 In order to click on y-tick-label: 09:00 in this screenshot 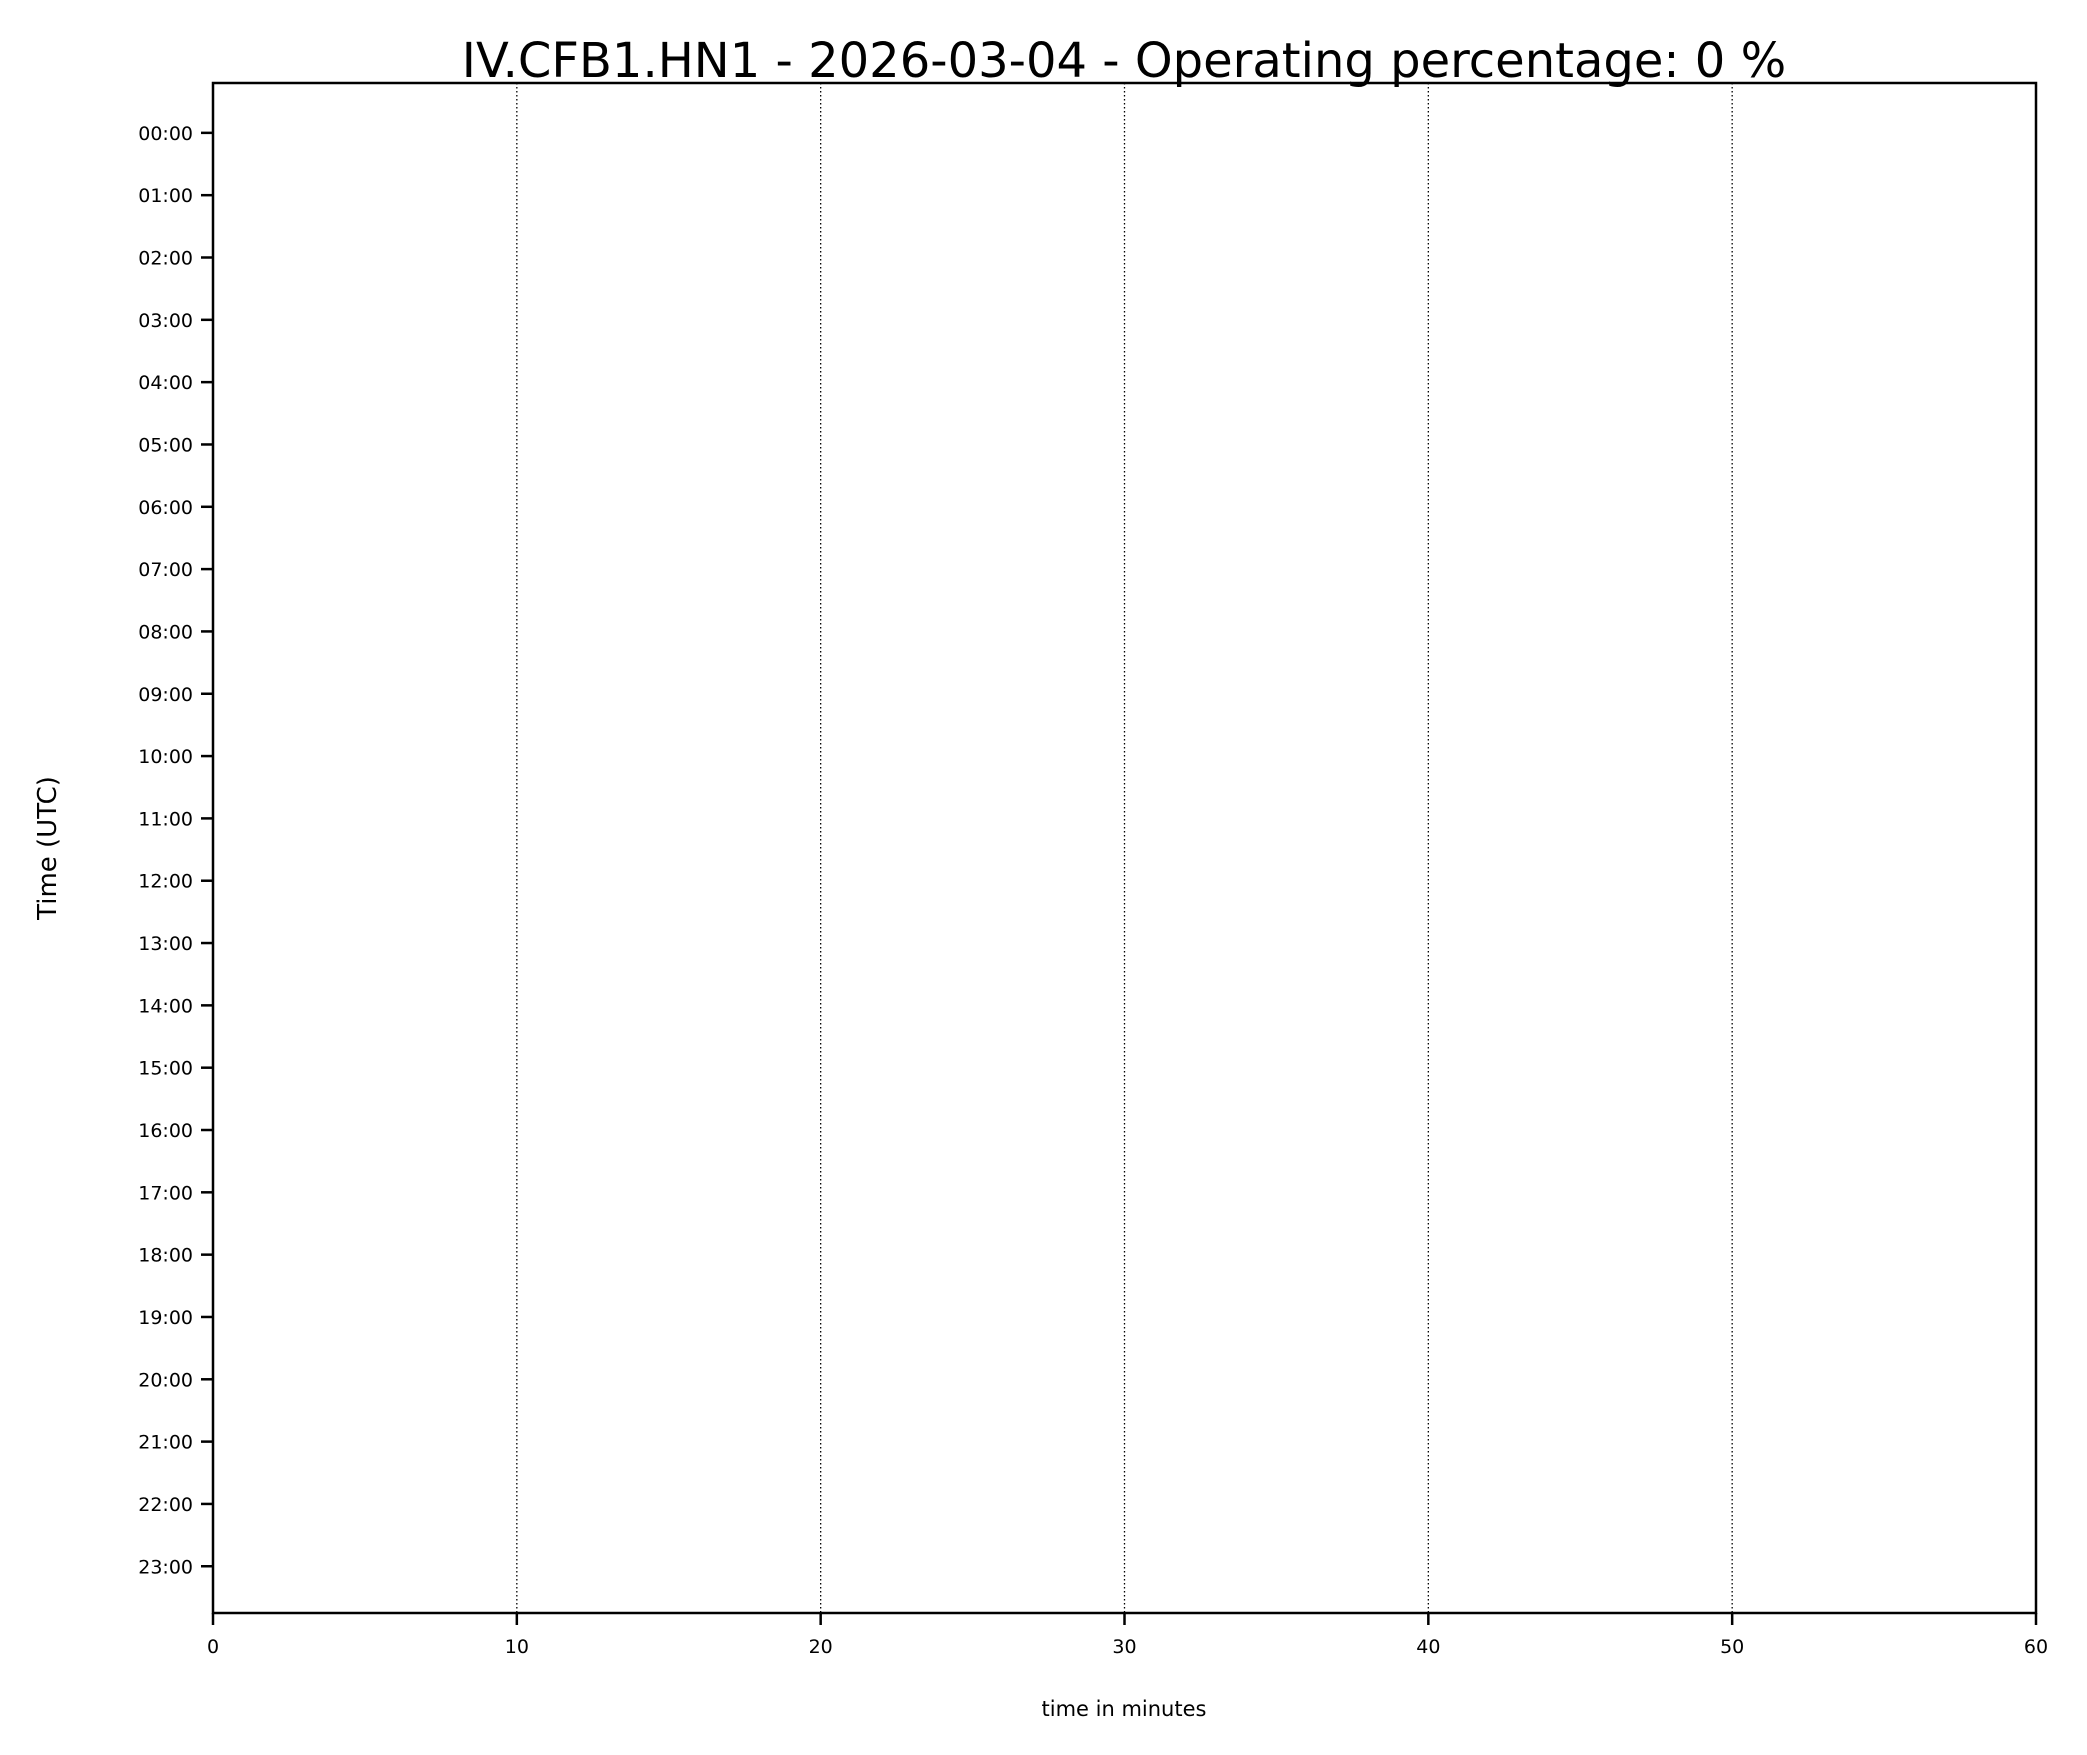, I will do `click(165, 695)`.